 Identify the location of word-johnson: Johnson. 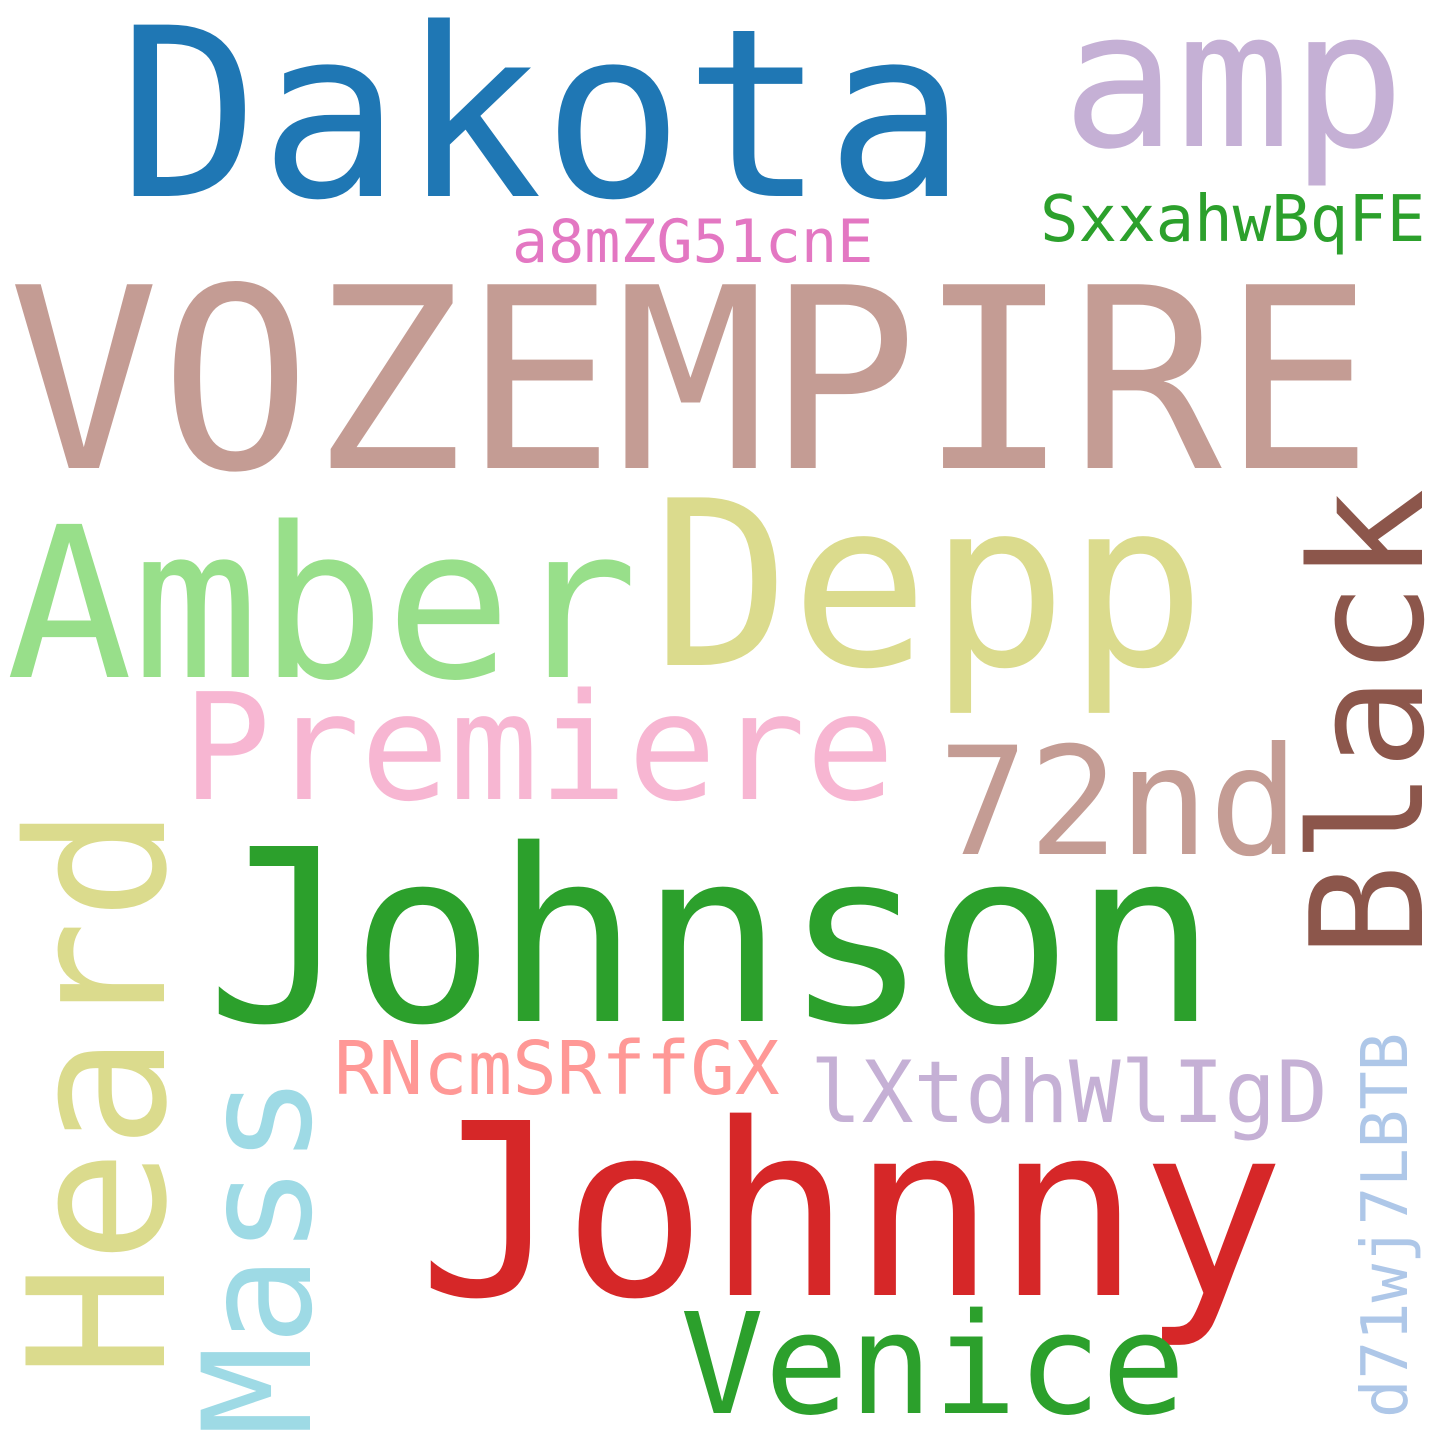
(712, 938).